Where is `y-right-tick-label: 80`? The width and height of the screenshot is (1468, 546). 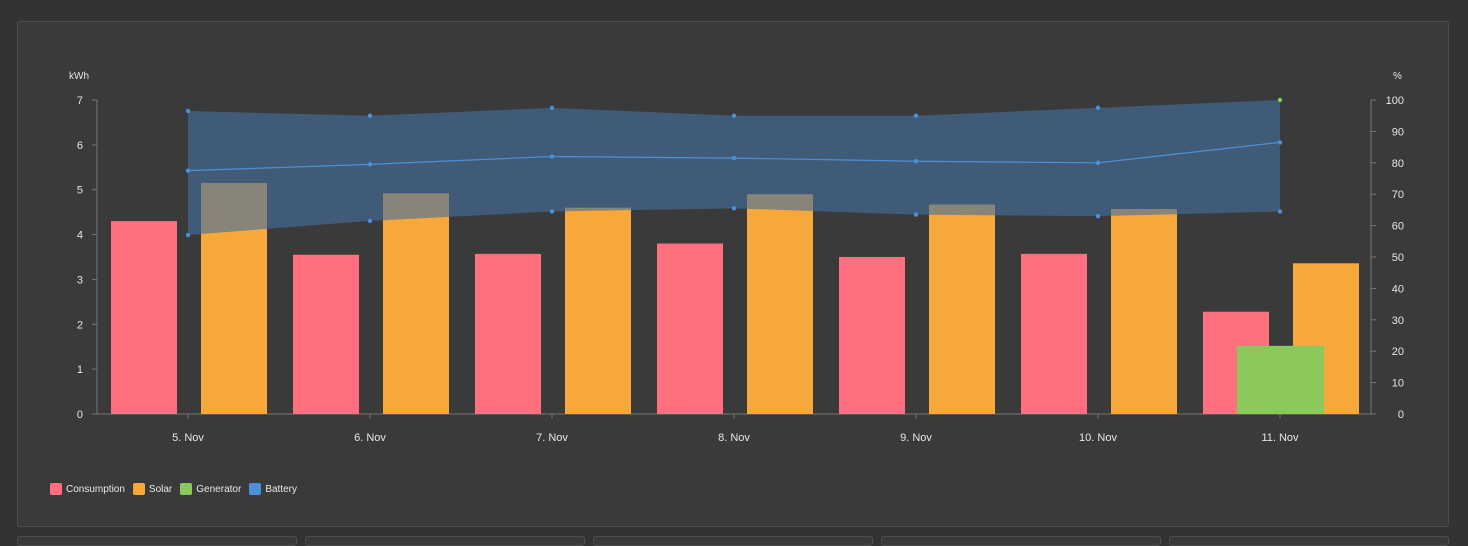 y-right-tick-label: 80 is located at coordinates (1398, 164).